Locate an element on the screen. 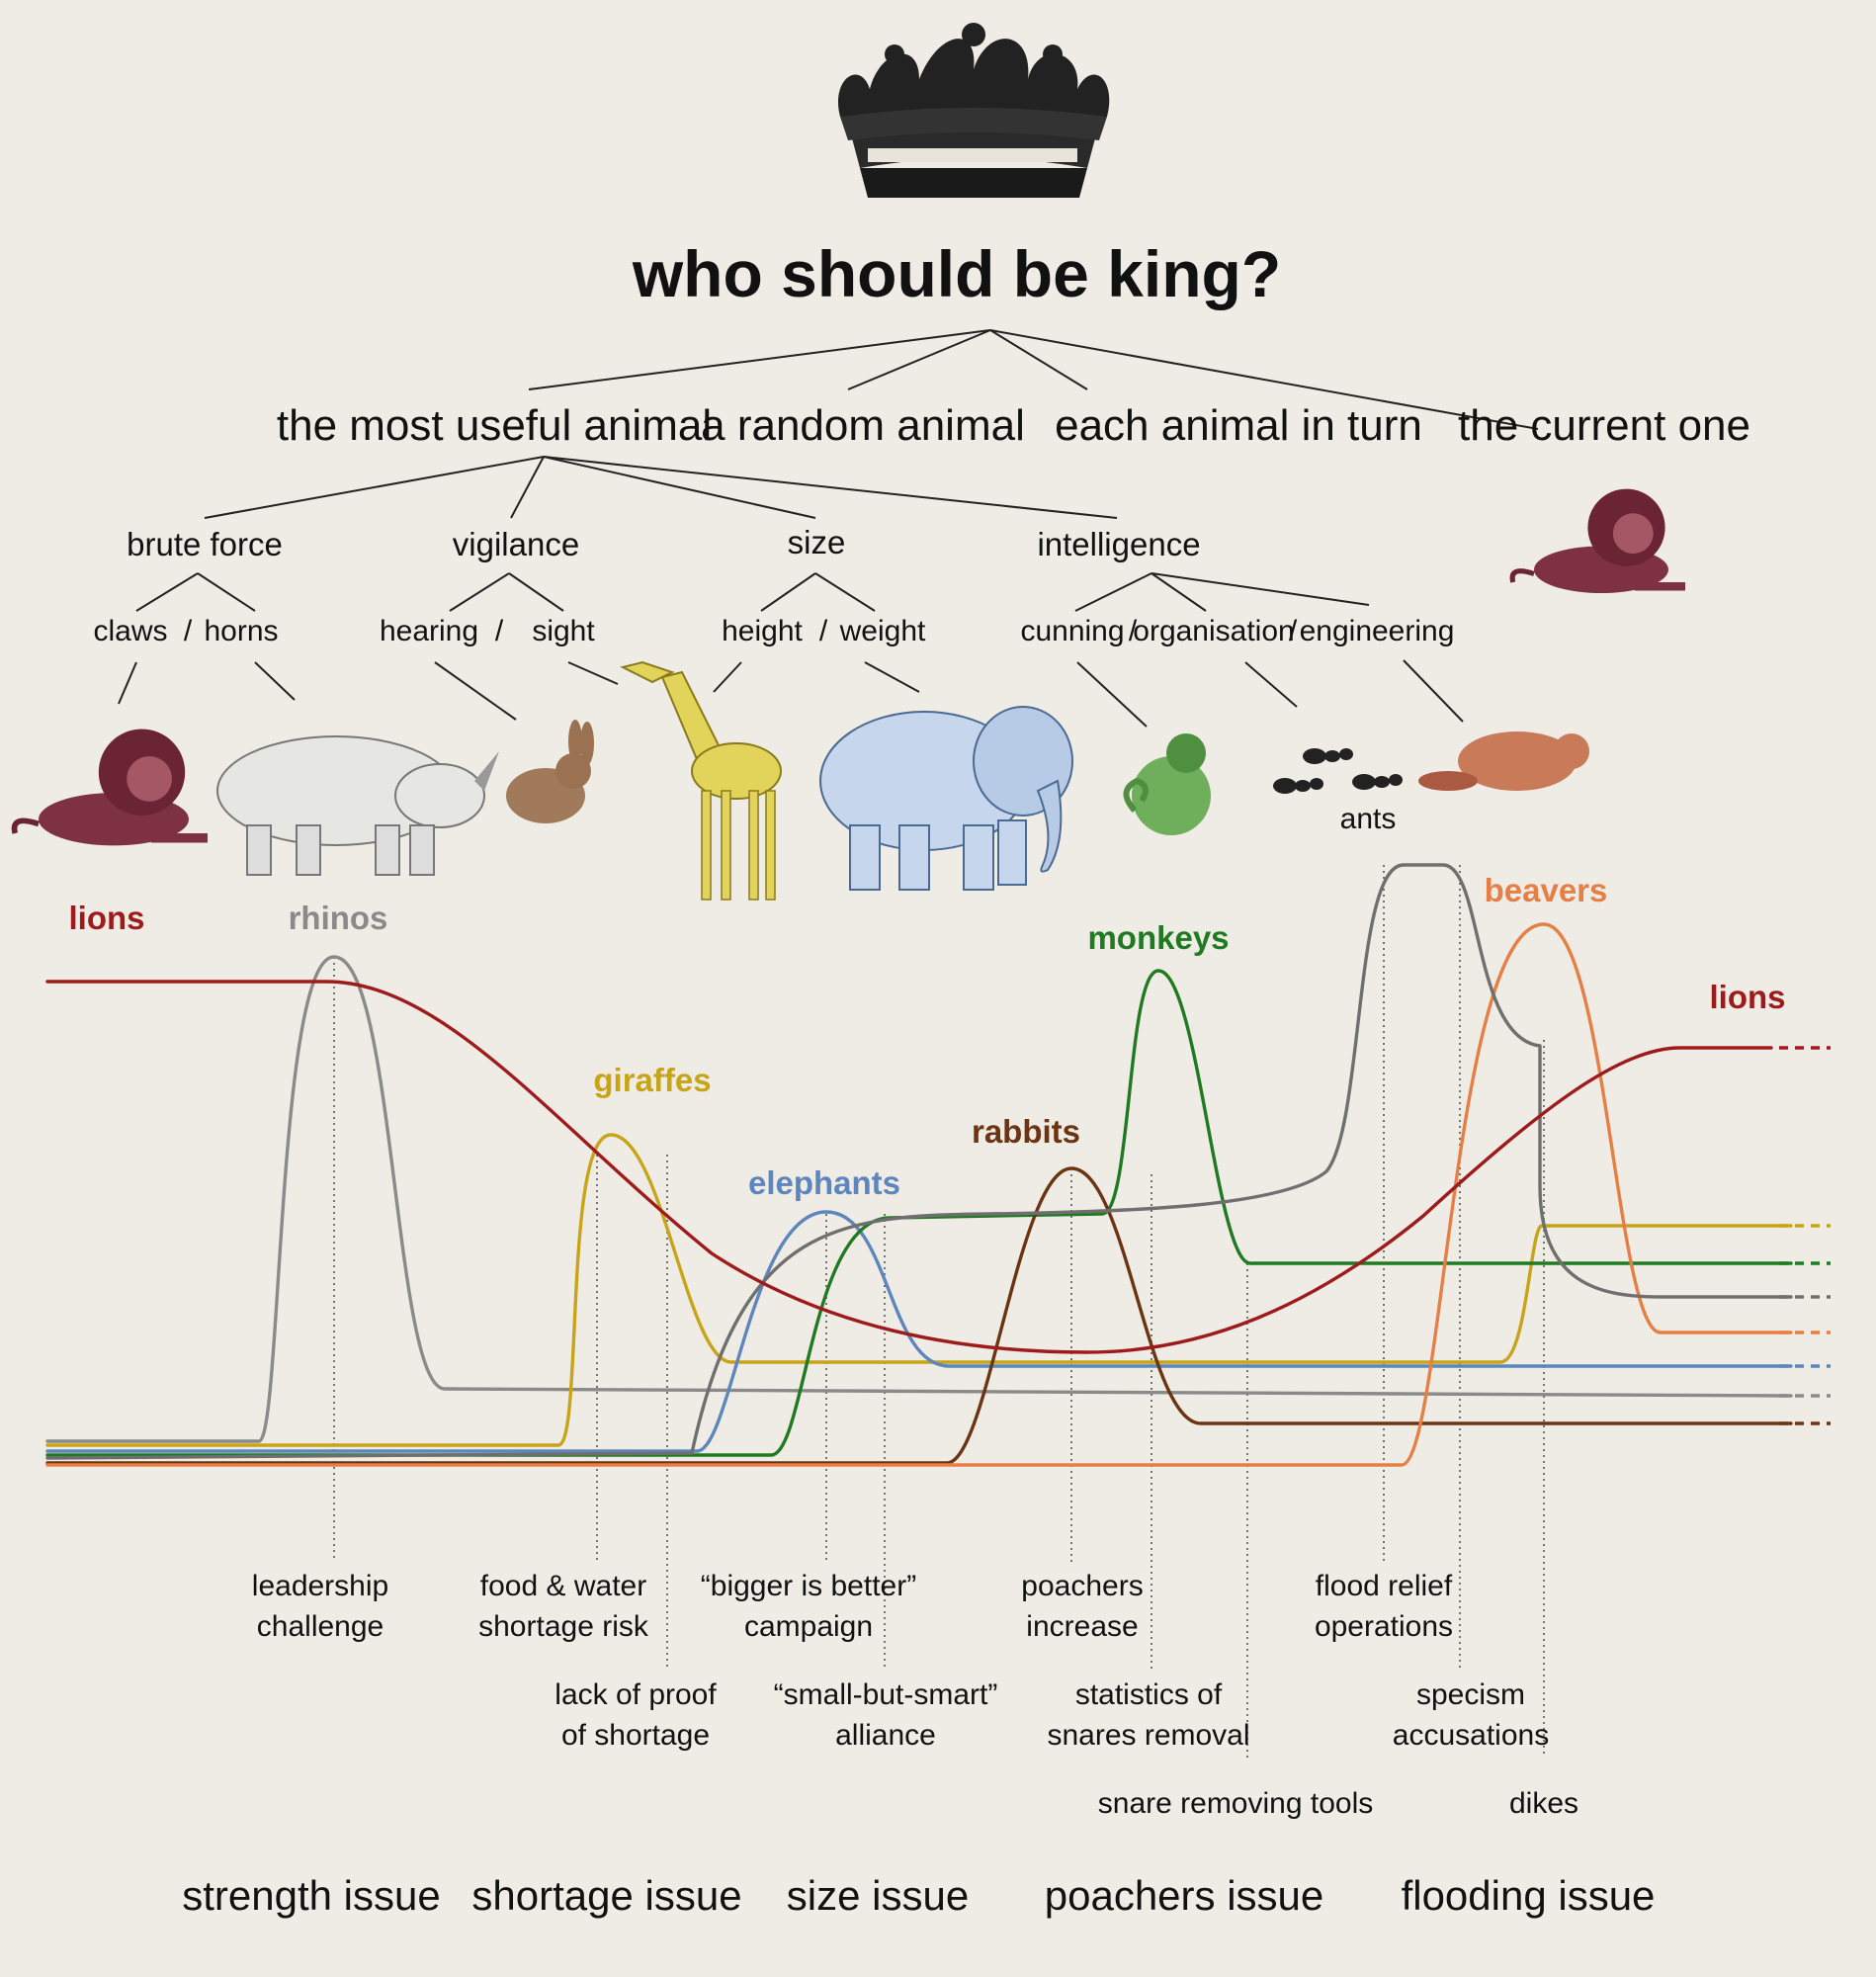 The width and height of the screenshot is (1876, 1977). criterion-current: the current one is located at coordinates (1604, 426).